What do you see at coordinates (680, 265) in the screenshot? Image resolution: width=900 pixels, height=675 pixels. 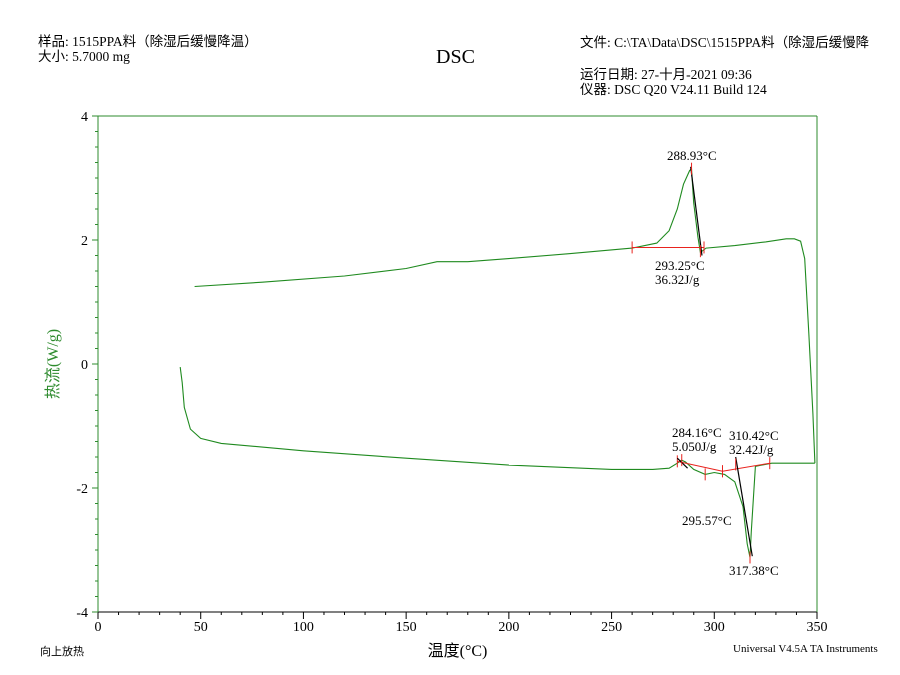 I see `annotation-label: 293.25°C` at bounding box center [680, 265].